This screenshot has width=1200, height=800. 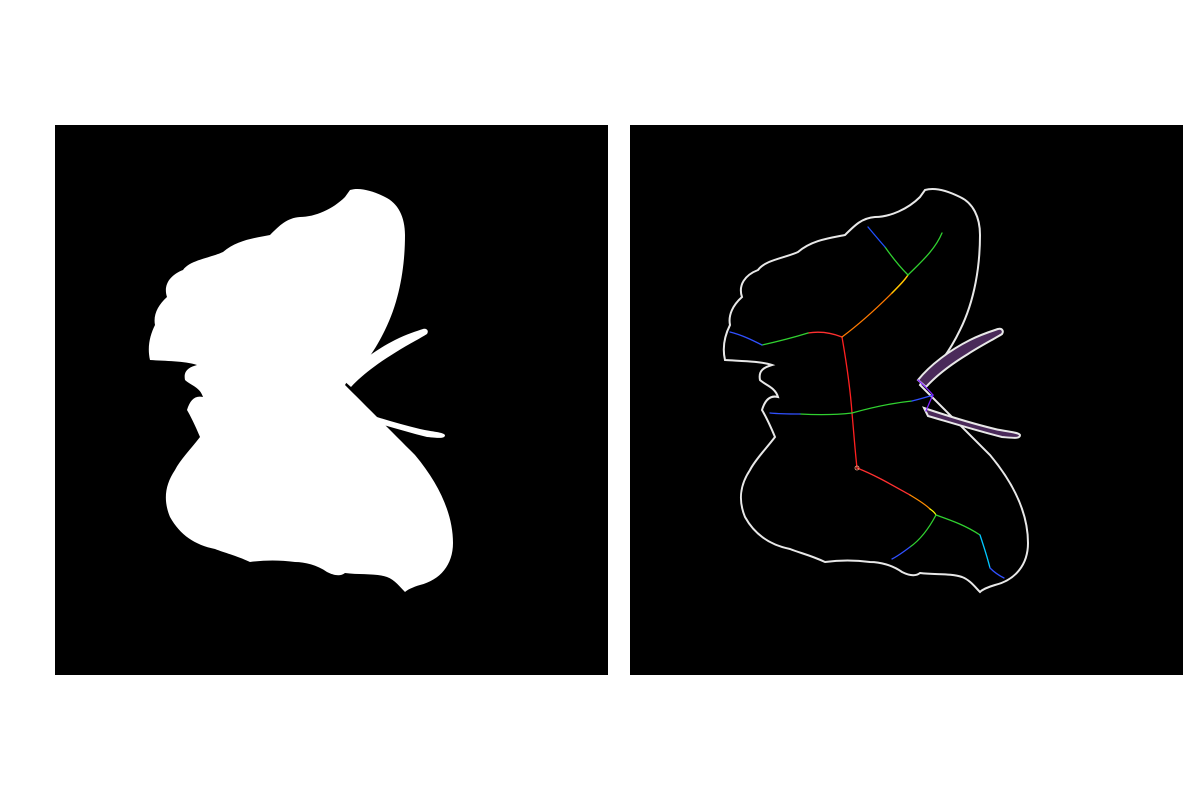 I want to click on skeleton-mid-right-blue, so click(x=922, y=398).